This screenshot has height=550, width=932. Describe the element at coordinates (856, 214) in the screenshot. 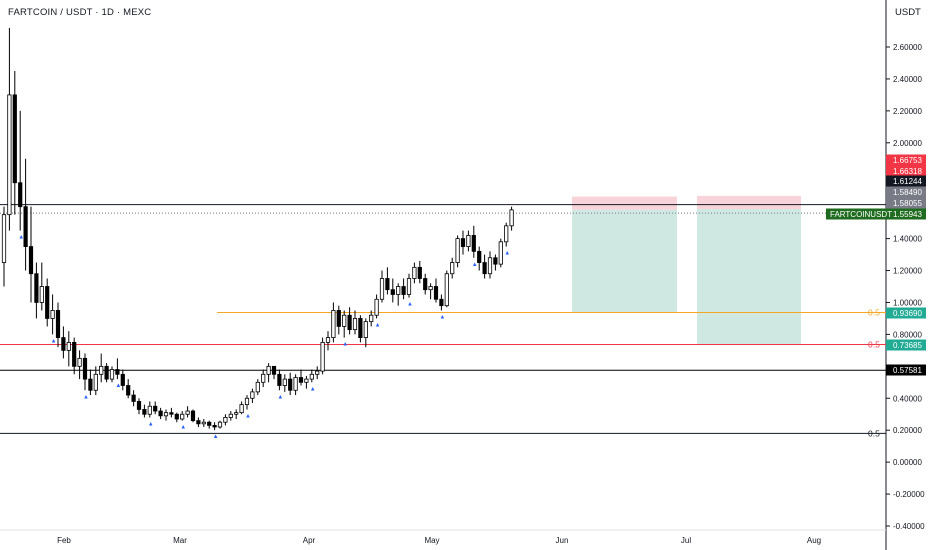

I see `ticker-badge` at that location.